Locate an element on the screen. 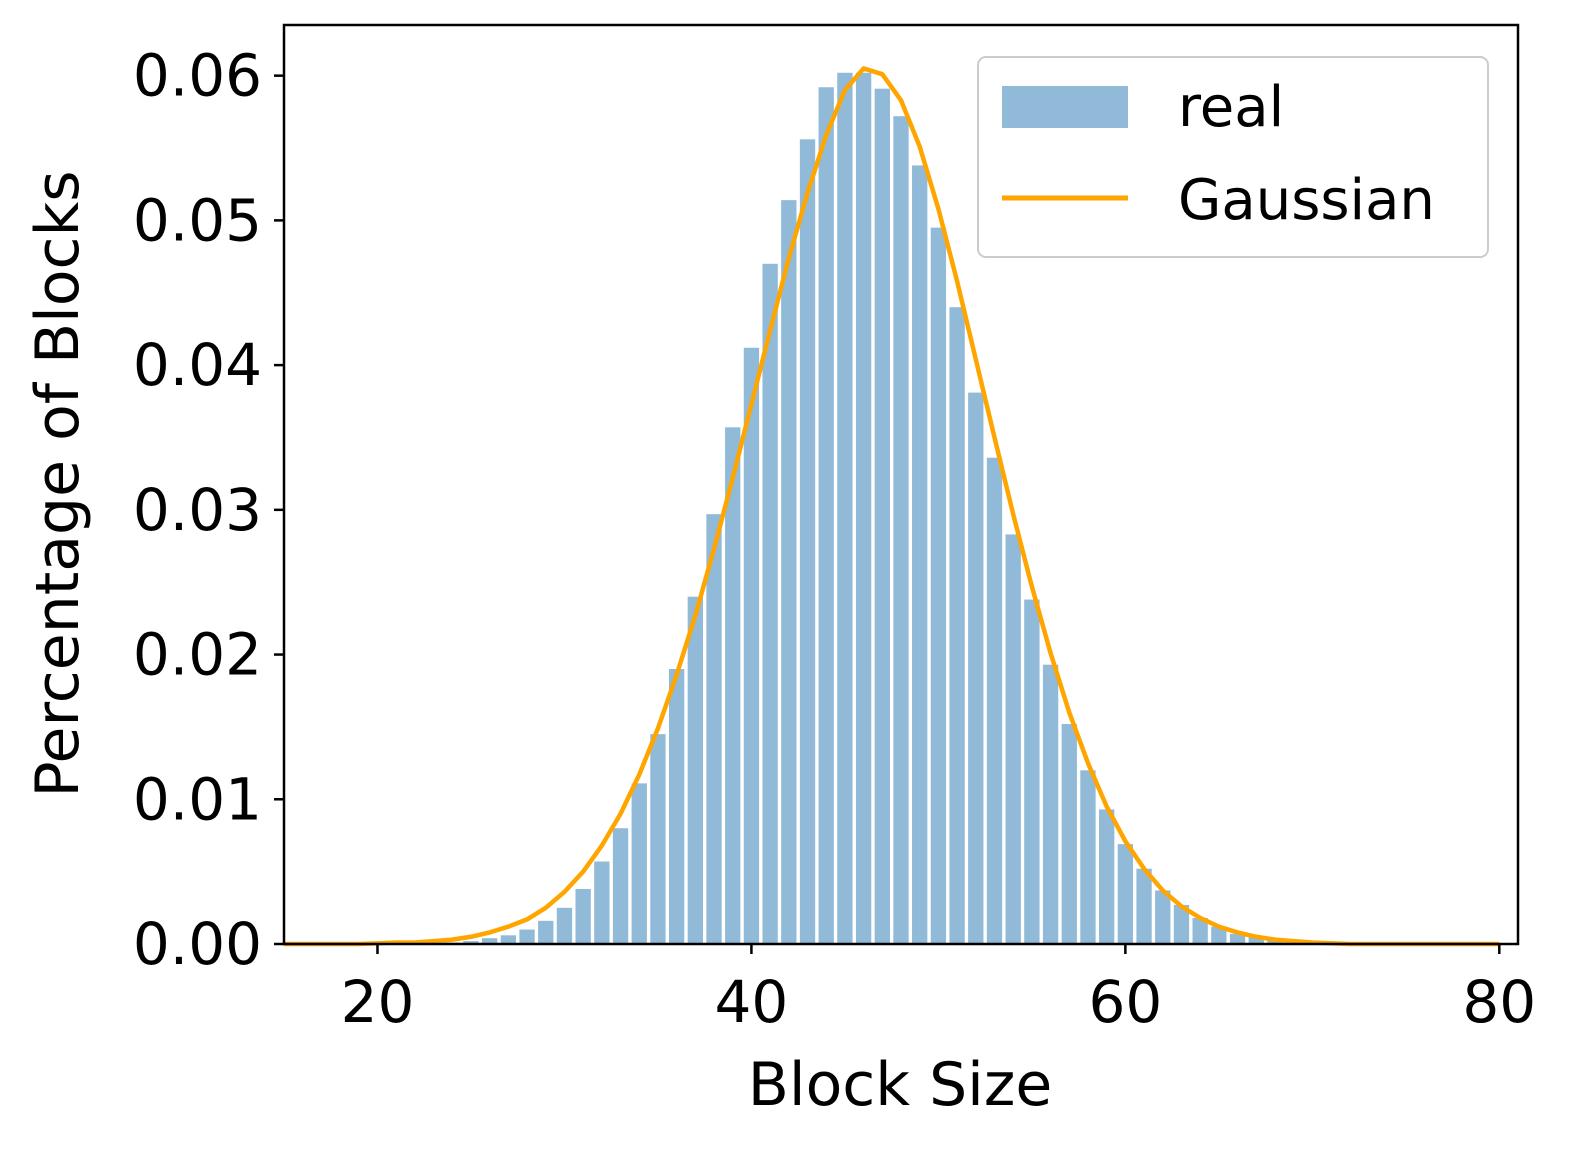 The image size is (1585, 1154). y-axis-ticks: 0.00 0.01 0.02 0.03 0.04 0.05 0.06 is located at coordinates (208, 510).